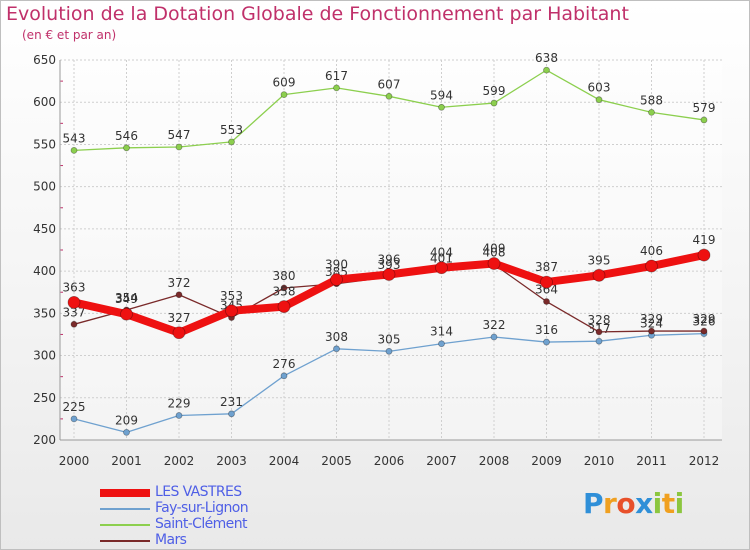 Image resolution: width=750 pixels, height=550 pixels. I want to click on y-tick-label: 350, so click(44, 313).